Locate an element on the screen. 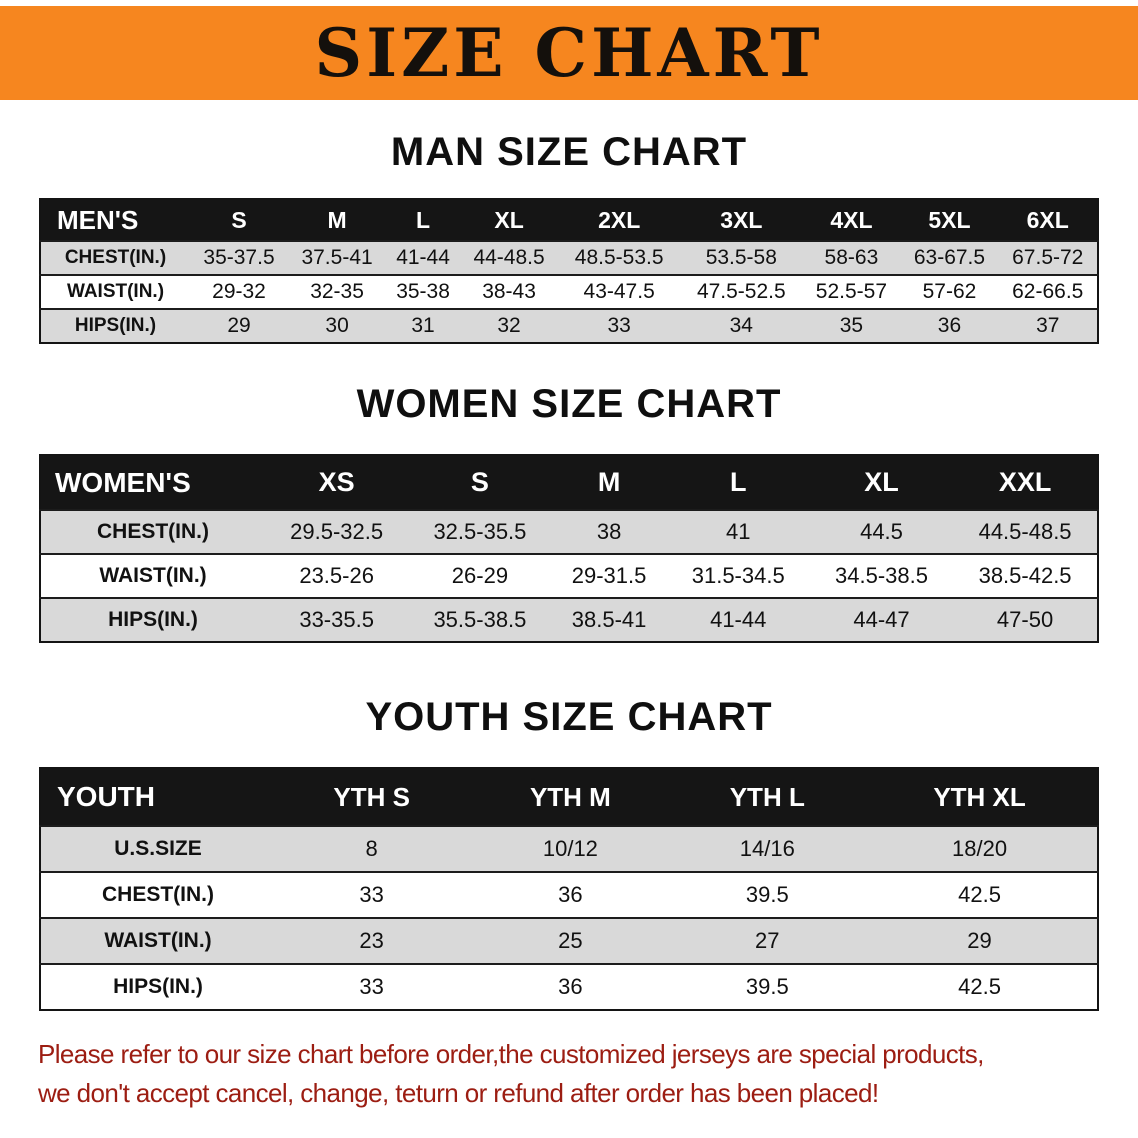 This screenshot has height=1138, width=1138. value-cell: 62-66.5 is located at coordinates (1048, 291).